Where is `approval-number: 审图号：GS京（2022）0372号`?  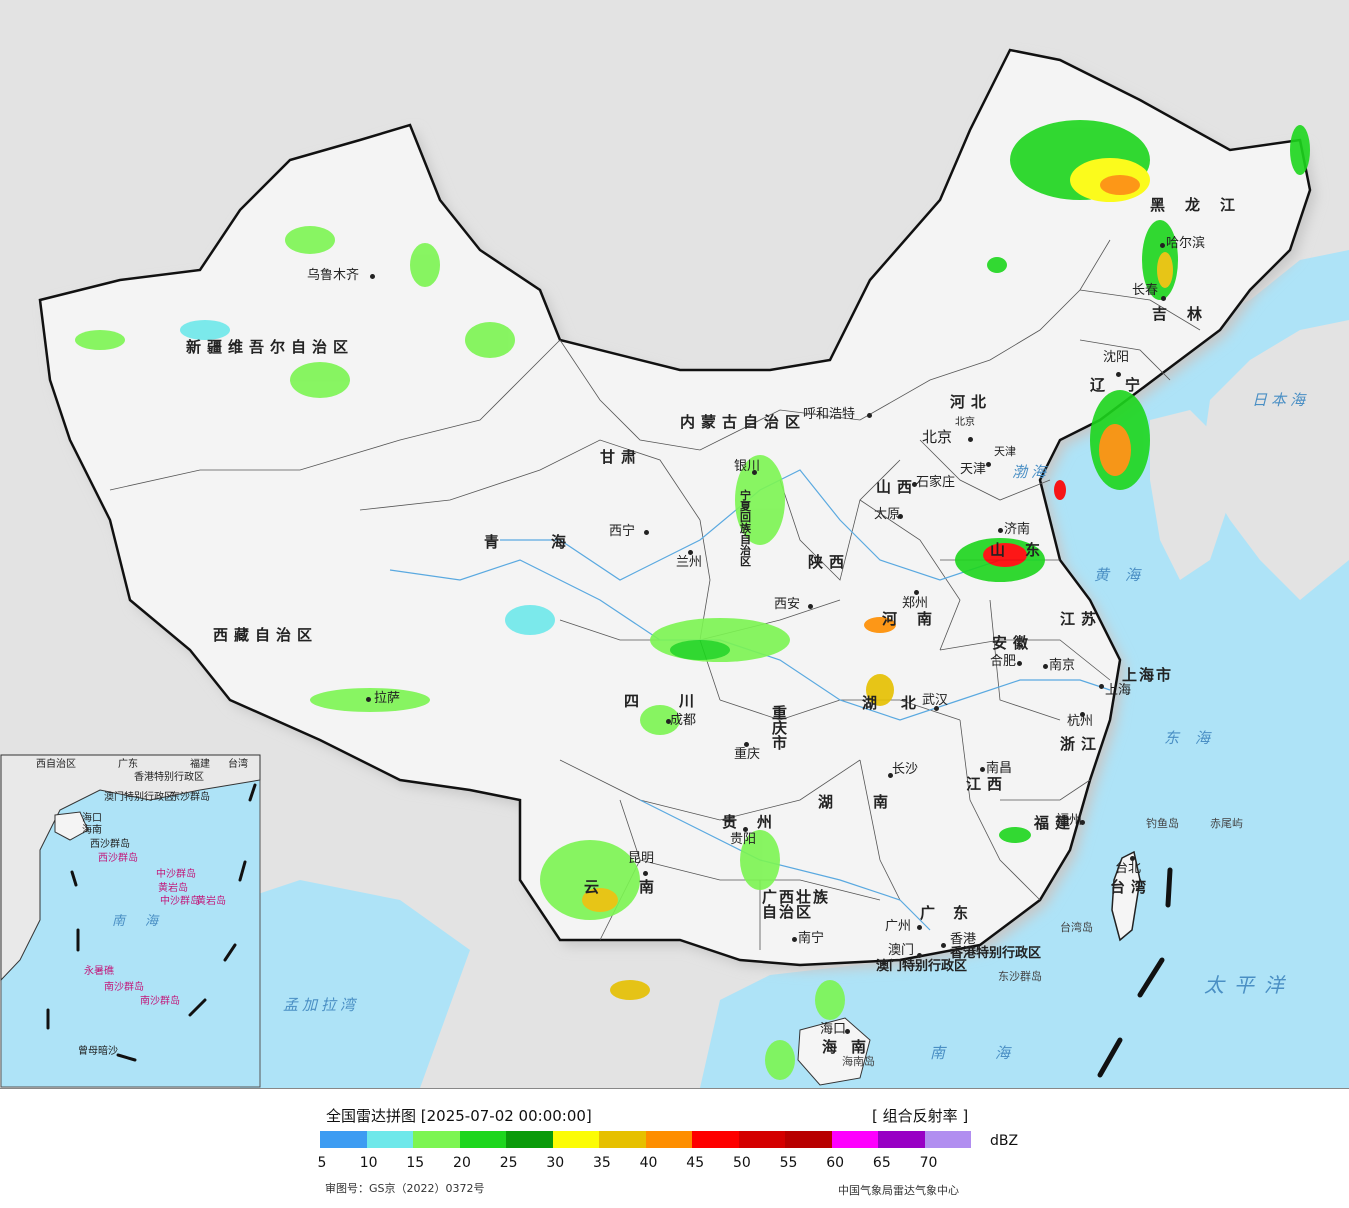
approval-number: 审图号：GS京（2022）0372号 is located at coordinates (405, 1188).